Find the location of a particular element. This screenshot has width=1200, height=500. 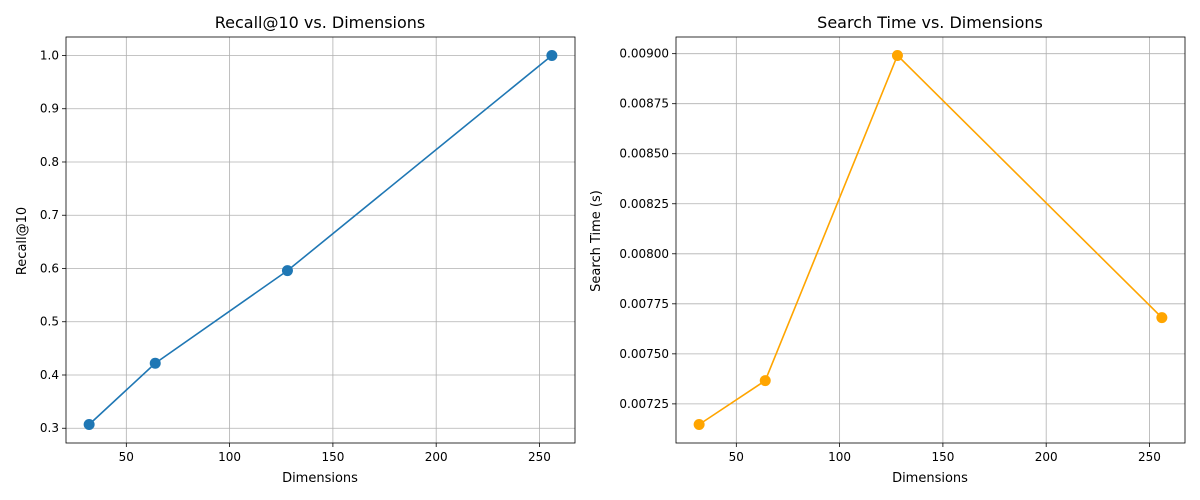

recall-chart-ytick-label: 1.0 is located at coordinates (49, 55).